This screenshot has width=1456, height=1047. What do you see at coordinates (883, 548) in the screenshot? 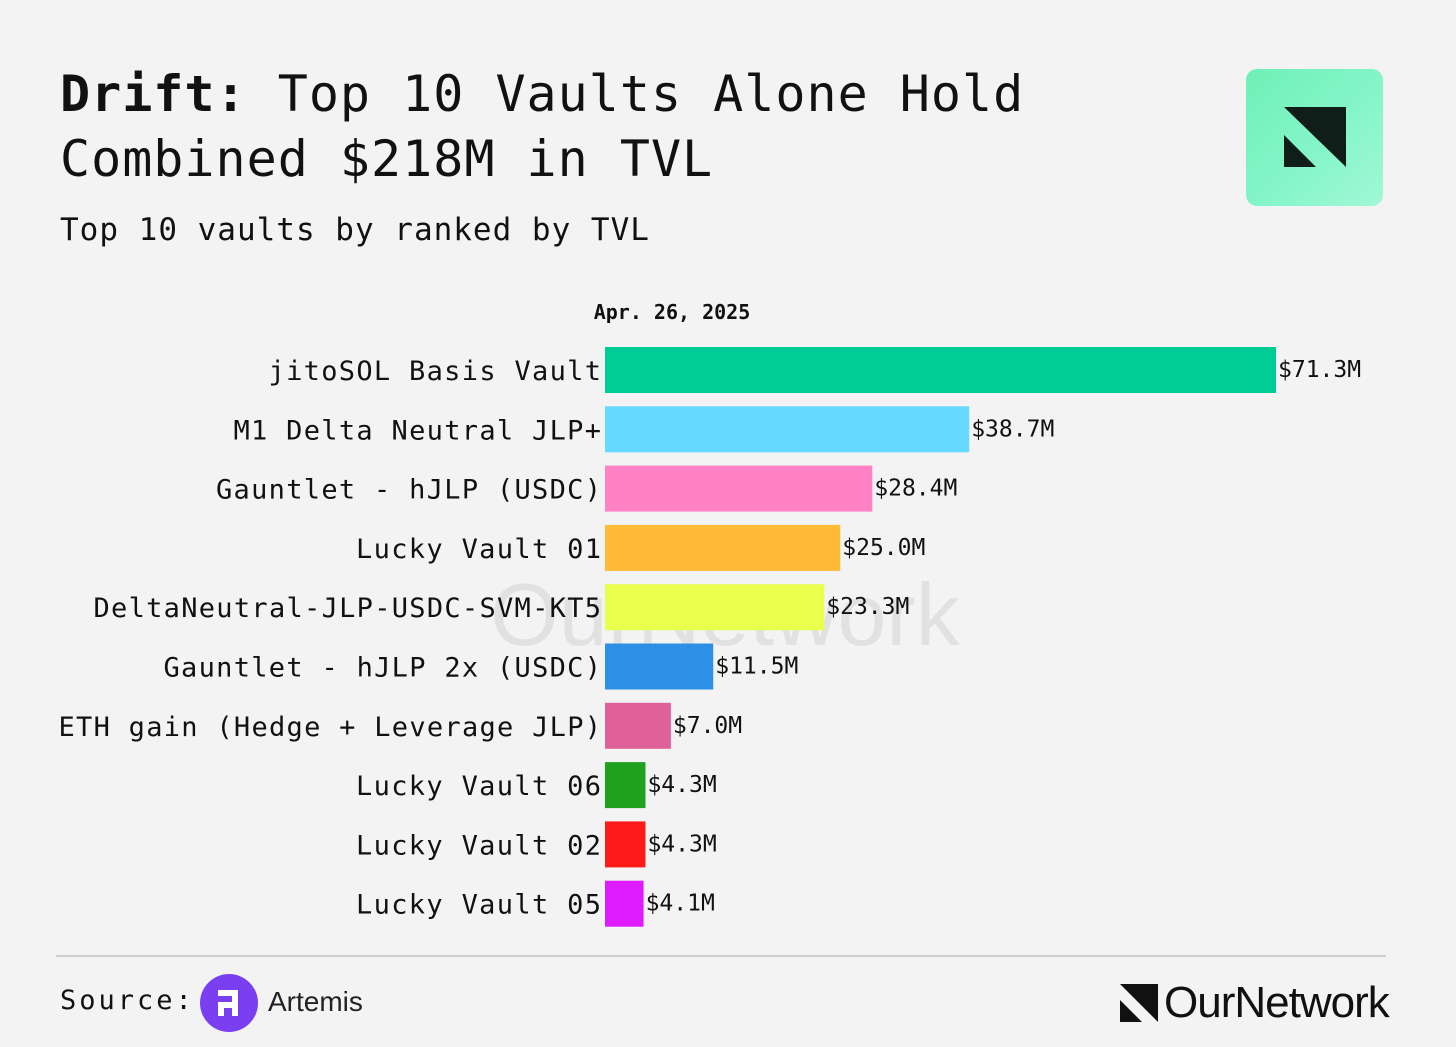
I see `value-label: $25.0M` at bounding box center [883, 548].